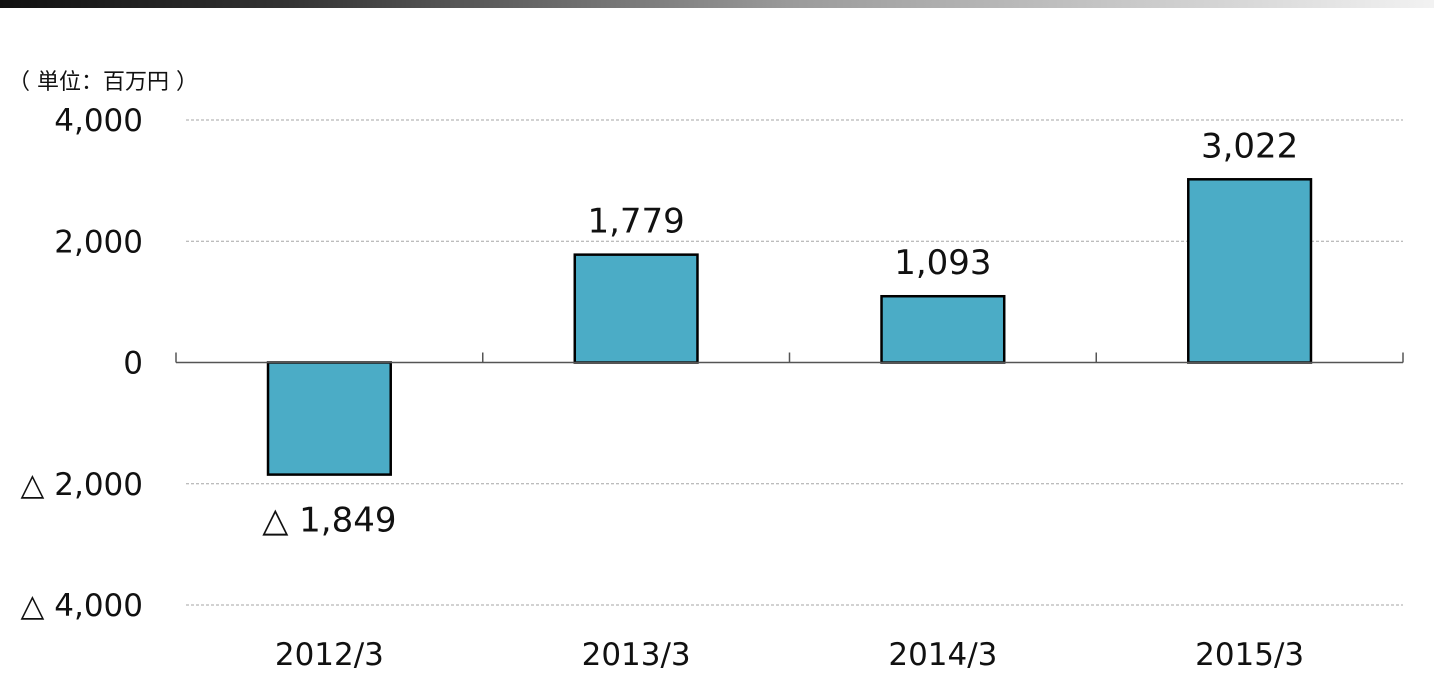 The height and width of the screenshot is (677, 1434). Describe the element at coordinates (636, 308) in the screenshot. I see `bar-2013/3` at that location.